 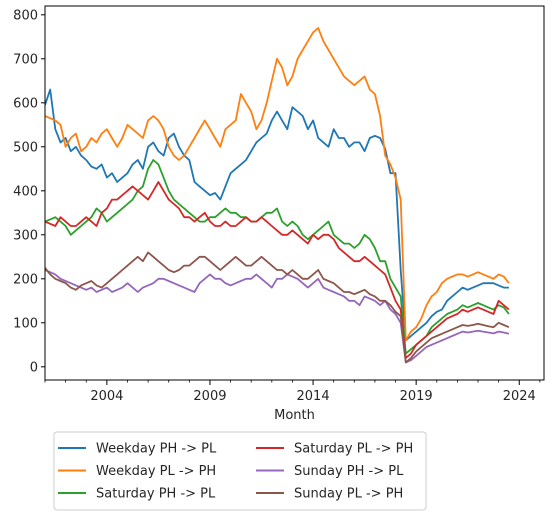 What do you see at coordinates (25, 15) in the screenshot?
I see `y-tick-label: 800` at bounding box center [25, 15].